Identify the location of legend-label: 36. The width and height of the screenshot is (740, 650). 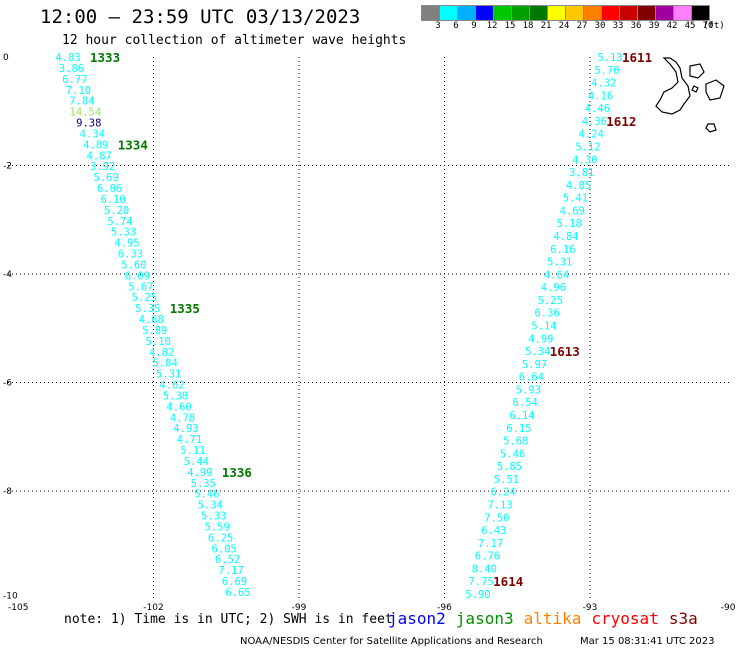
(636, 26).